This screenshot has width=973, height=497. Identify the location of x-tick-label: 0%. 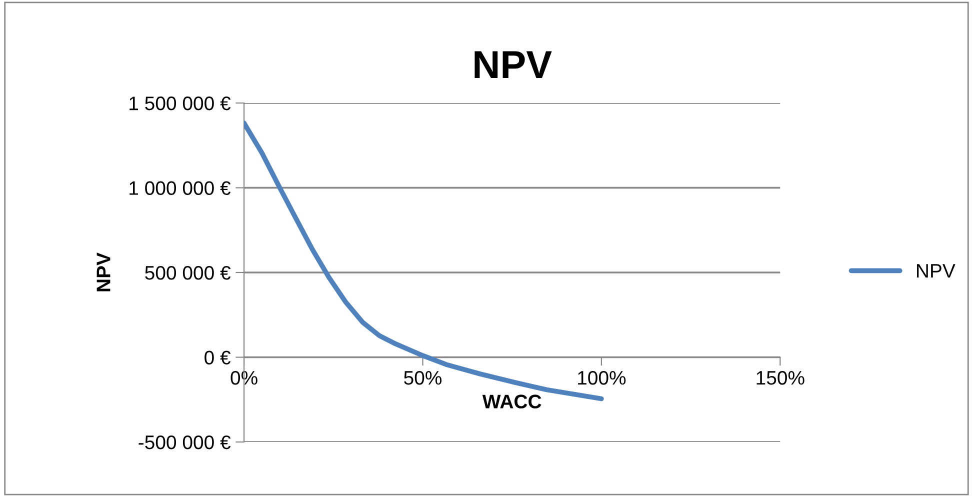
(244, 377).